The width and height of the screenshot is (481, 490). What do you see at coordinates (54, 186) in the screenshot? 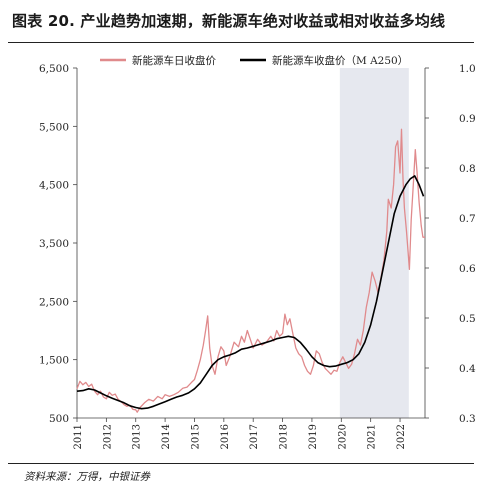
I see `left-tick-label: 4,500` at bounding box center [54, 186].